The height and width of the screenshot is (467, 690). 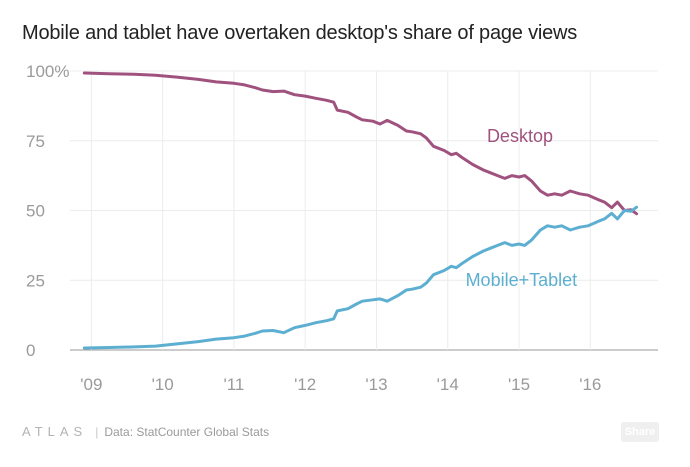 What do you see at coordinates (163, 384) in the screenshot?
I see `x-tick-label: '10` at bounding box center [163, 384].